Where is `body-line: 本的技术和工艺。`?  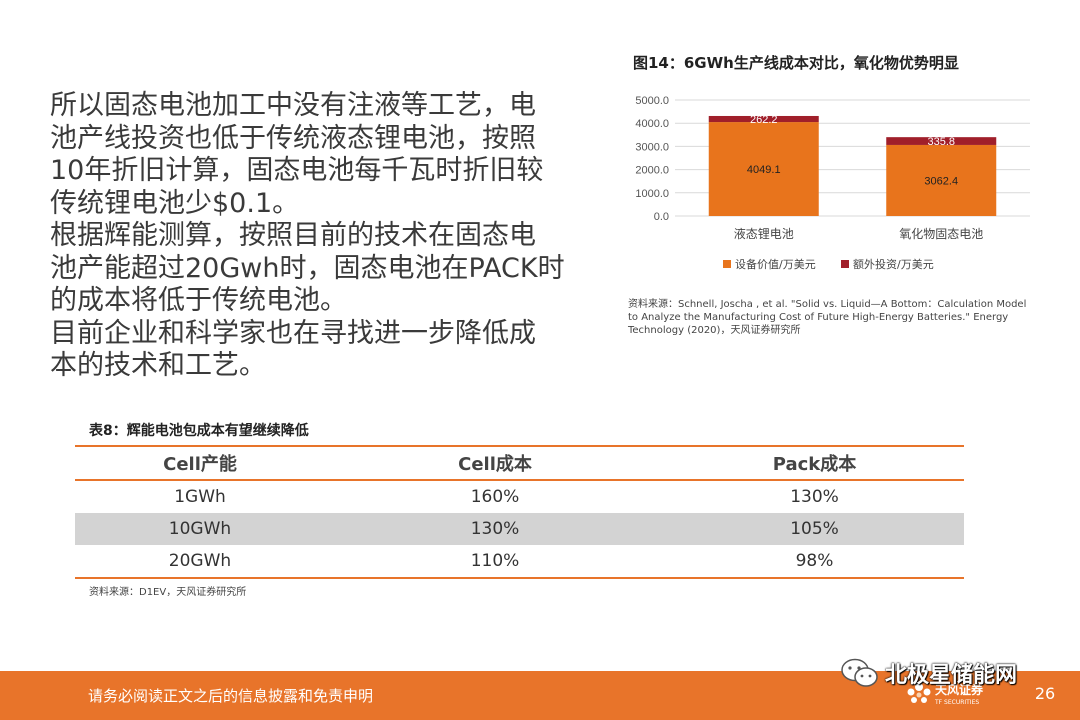
body-line: 本的技术和工艺。 is located at coordinates (158, 365).